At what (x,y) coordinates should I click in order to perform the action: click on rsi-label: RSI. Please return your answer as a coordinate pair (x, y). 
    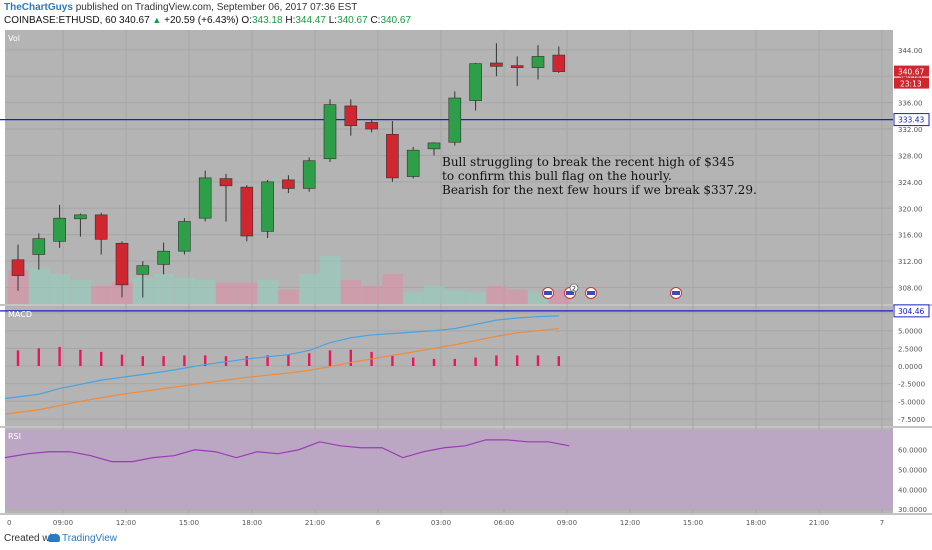
    Looking at the image, I should click on (14, 436).